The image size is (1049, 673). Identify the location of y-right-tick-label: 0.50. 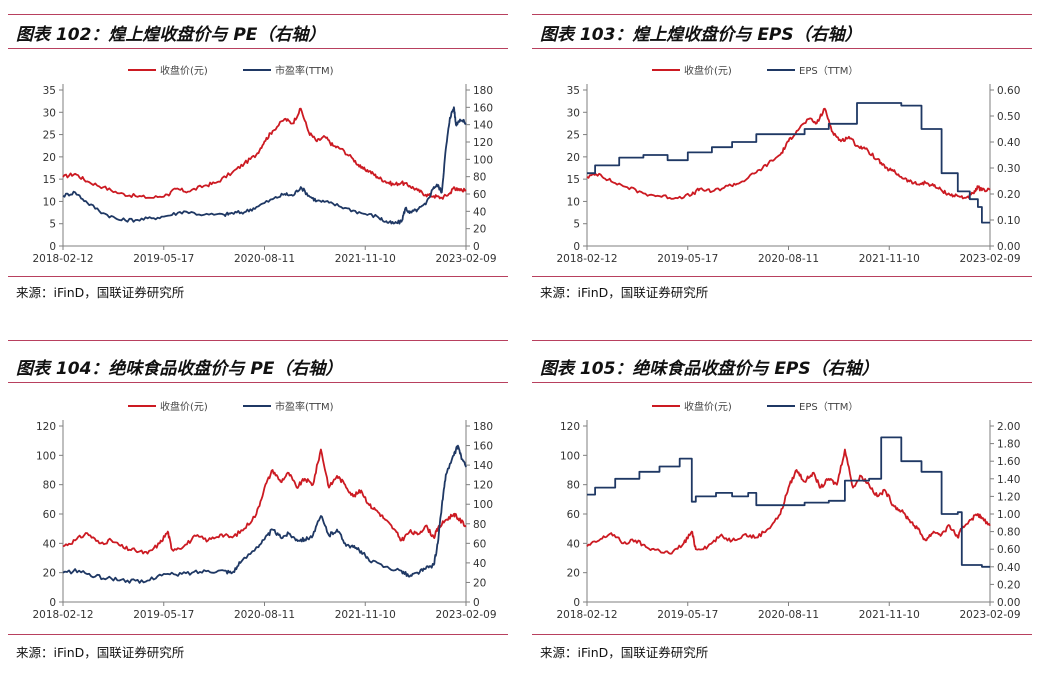
(1008, 117).